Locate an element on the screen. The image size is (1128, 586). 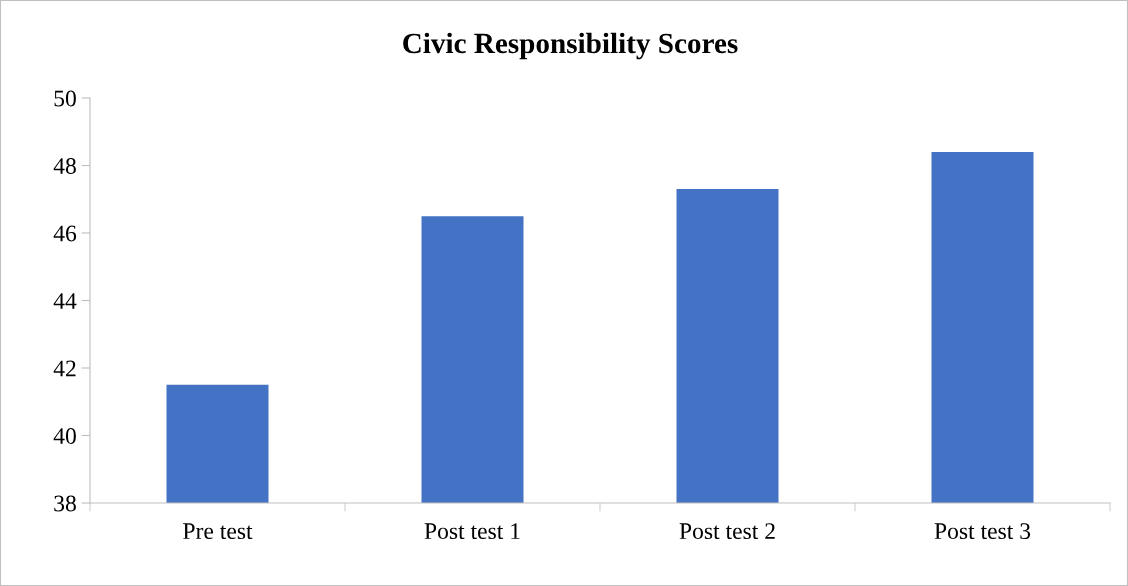
y-tick-label: 42 is located at coordinates (64, 368).